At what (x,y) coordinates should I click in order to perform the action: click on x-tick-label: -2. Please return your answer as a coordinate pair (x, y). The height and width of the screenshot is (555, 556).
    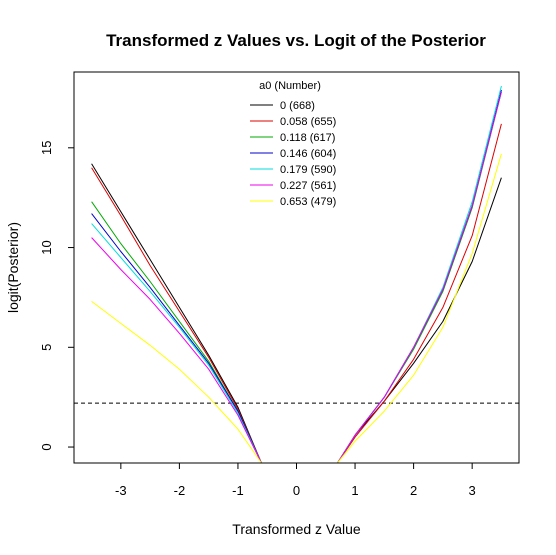
    Looking at the image, I should click on (180, 490).